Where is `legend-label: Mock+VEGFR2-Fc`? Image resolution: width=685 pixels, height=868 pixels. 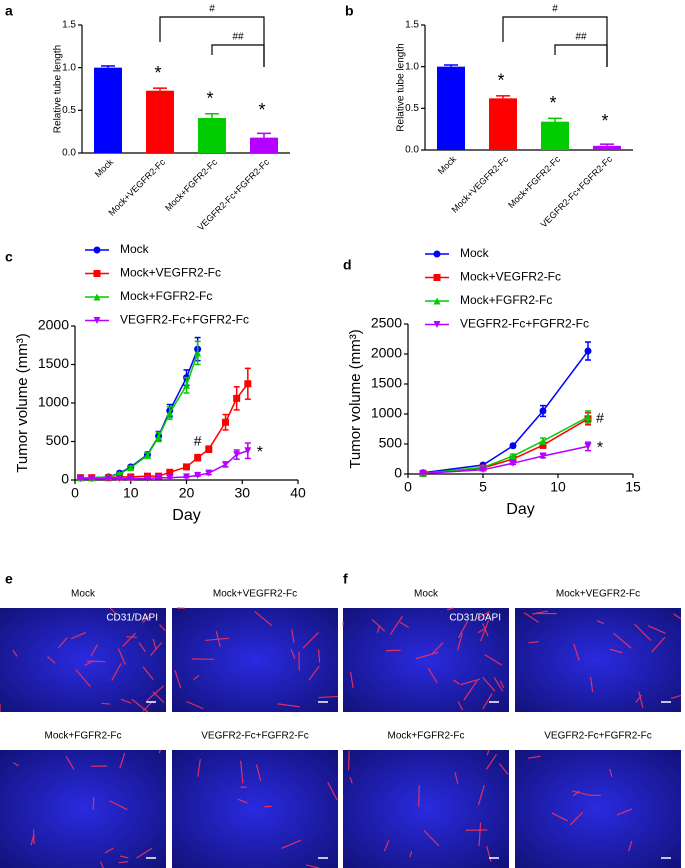
legend-label: Mock+VEGFR2-Fc is located at coordinates (170, 273).